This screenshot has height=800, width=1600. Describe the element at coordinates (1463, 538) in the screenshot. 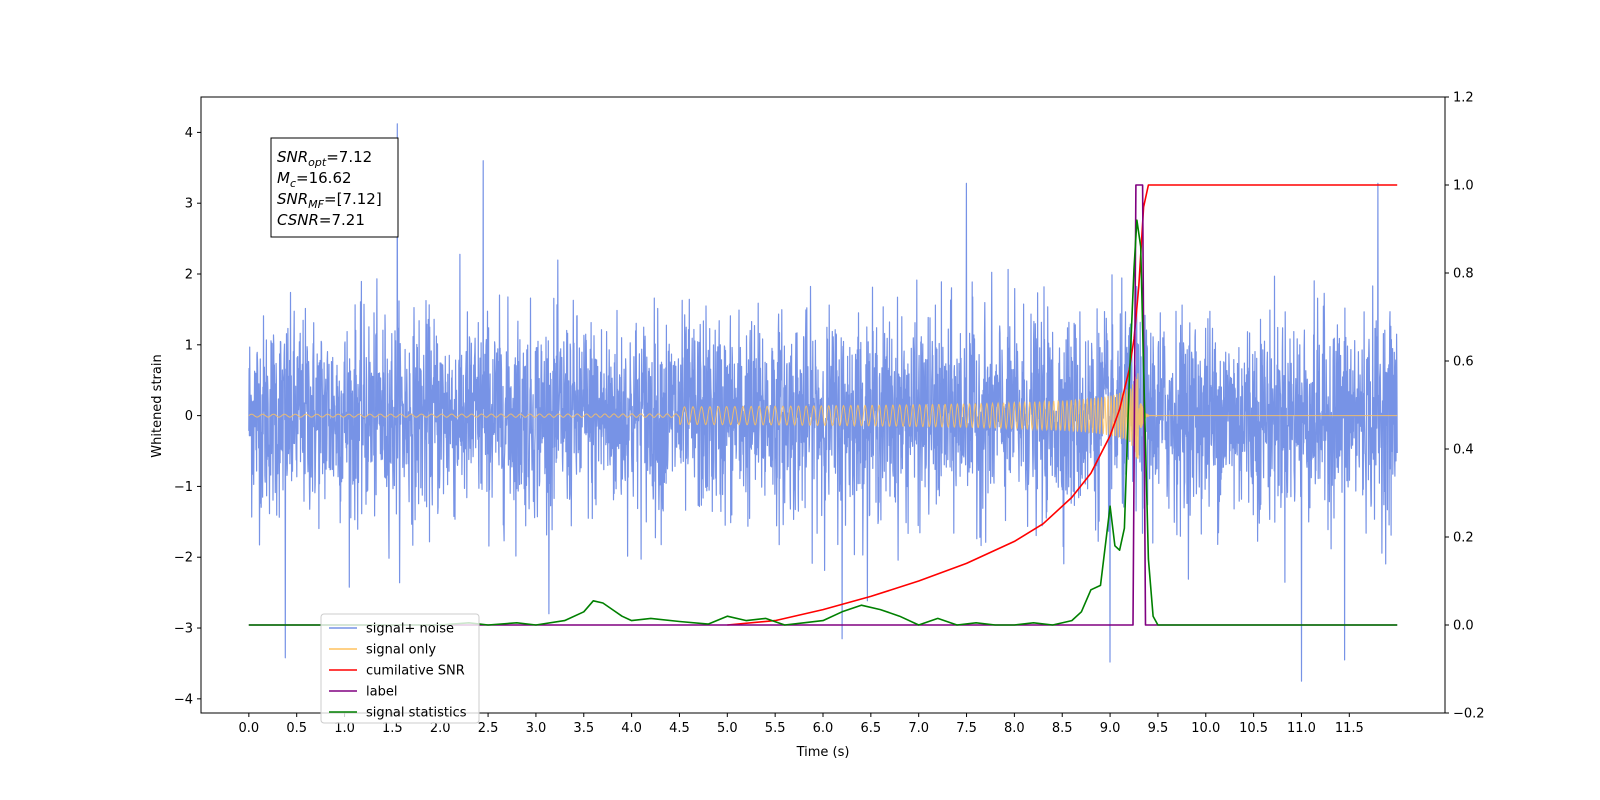

I see `y-right-tick-label: 0.2` at that location.